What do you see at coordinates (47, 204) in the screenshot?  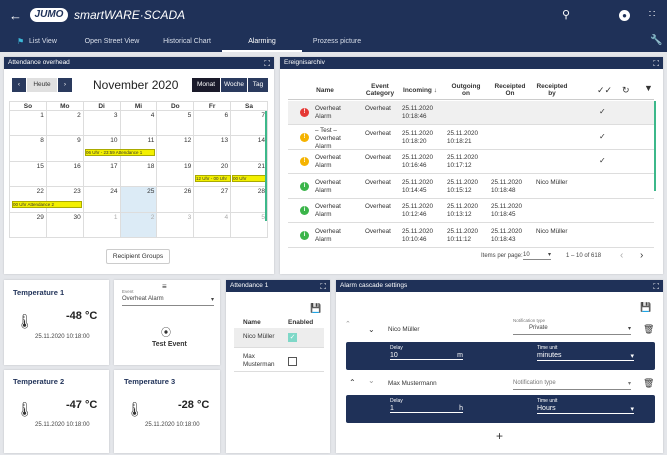 I see `calendar-event: 00 Uhr Attendance 2` at bounding box center [47, 204].